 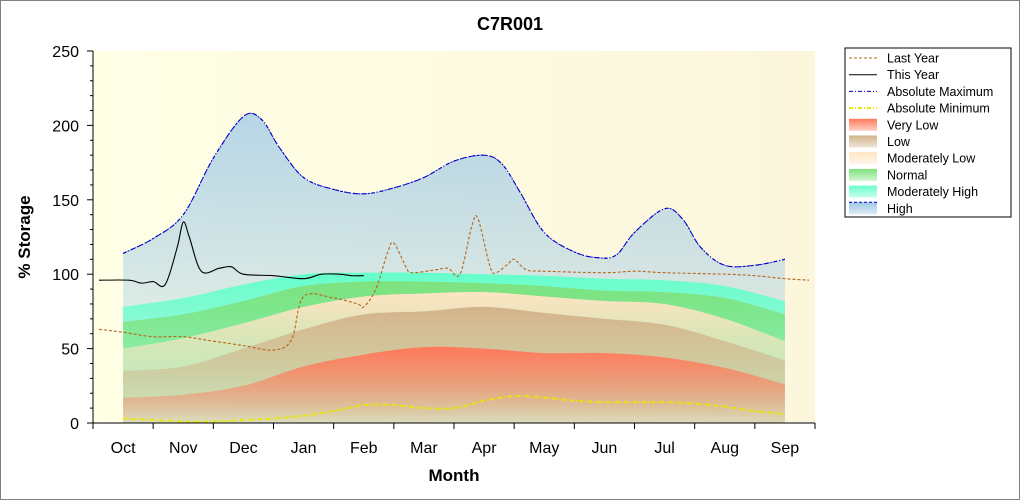 What do you see at coordinates (424, 448) in the screenshot?
I see `x-tick-label: Mar` at bounding box center [424, 448].